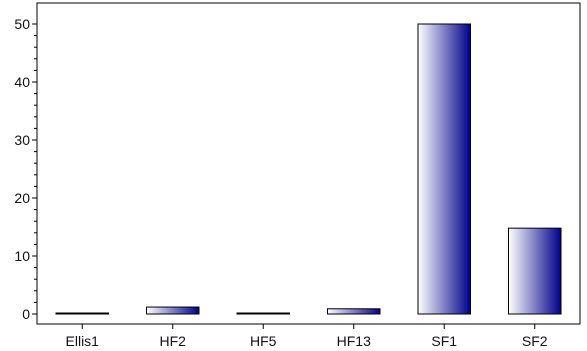 This screenshot has height=351, width=587. I want to click on x-tick-label: HF2, so click(173, 341).